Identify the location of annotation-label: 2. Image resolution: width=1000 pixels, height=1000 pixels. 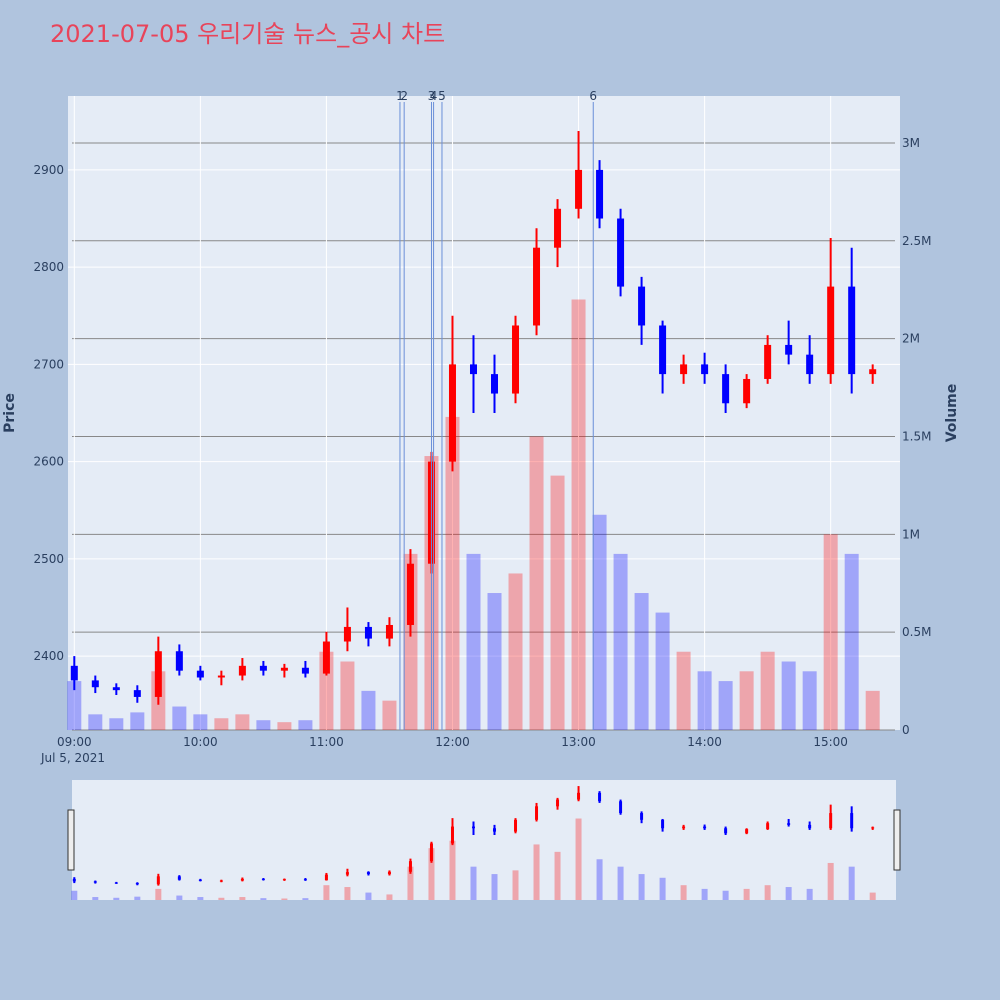
(404, 96).